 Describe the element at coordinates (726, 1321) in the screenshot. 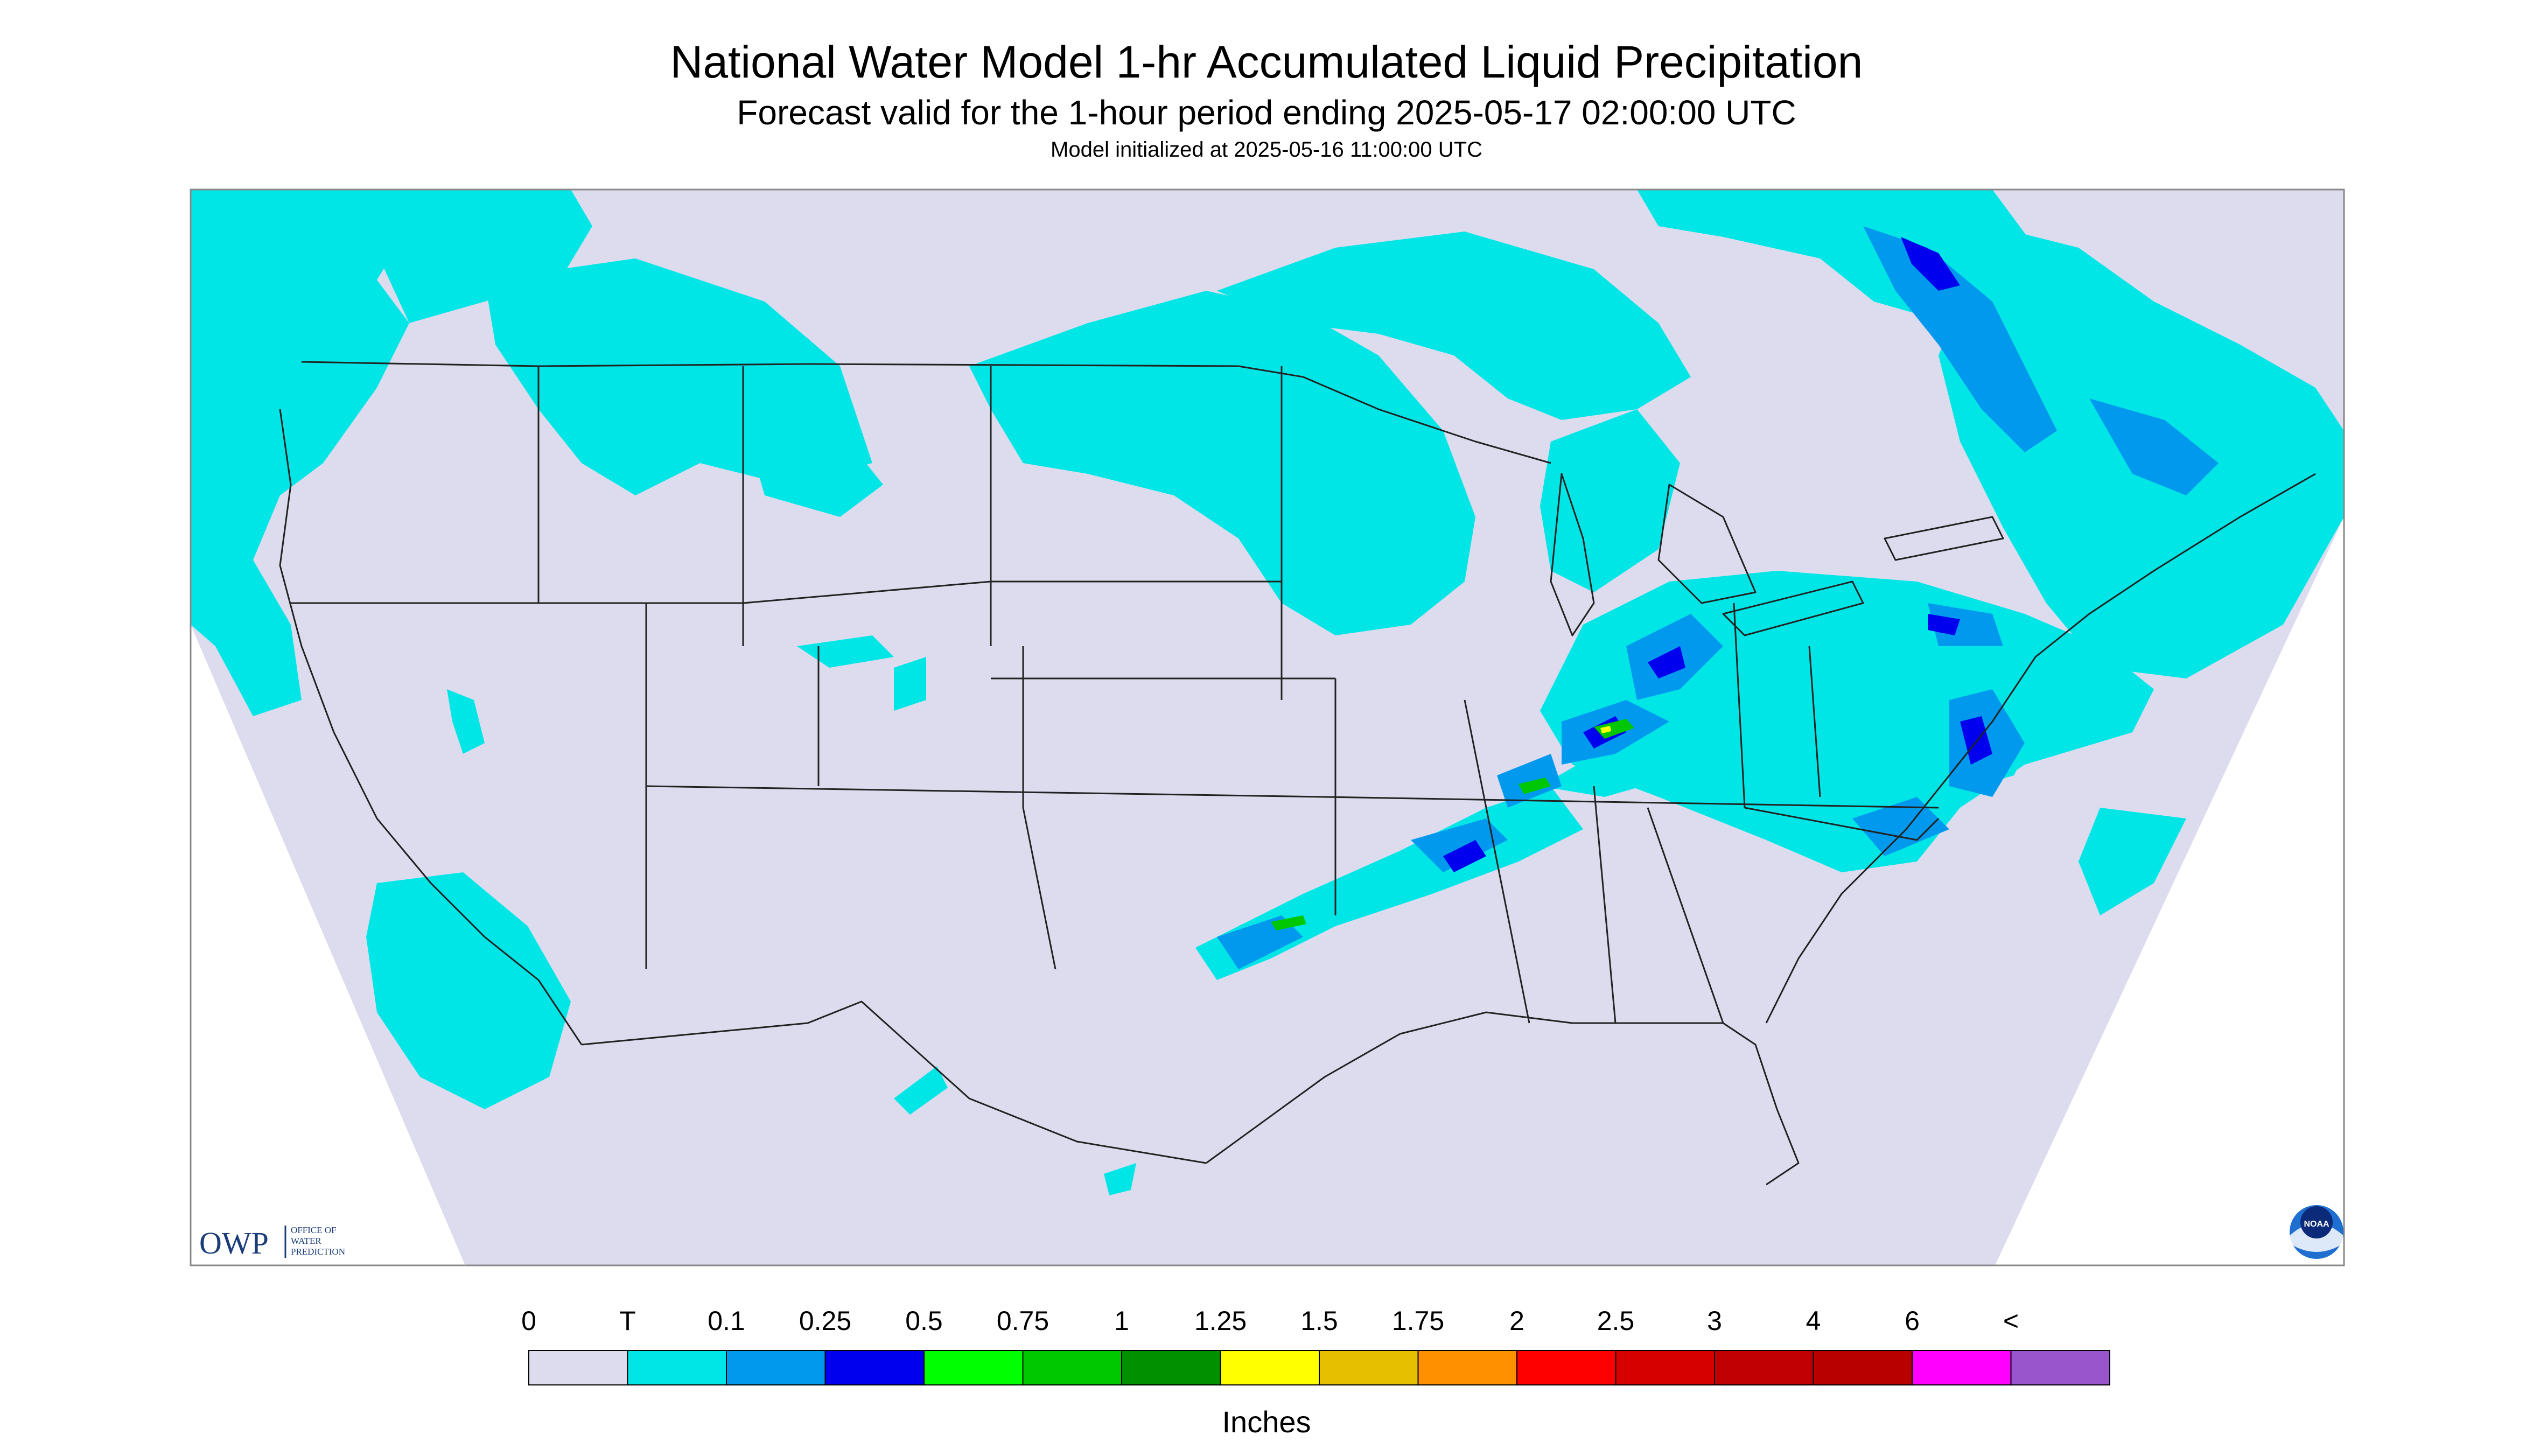

I see `legend-tick-label: 0.1` at that location.